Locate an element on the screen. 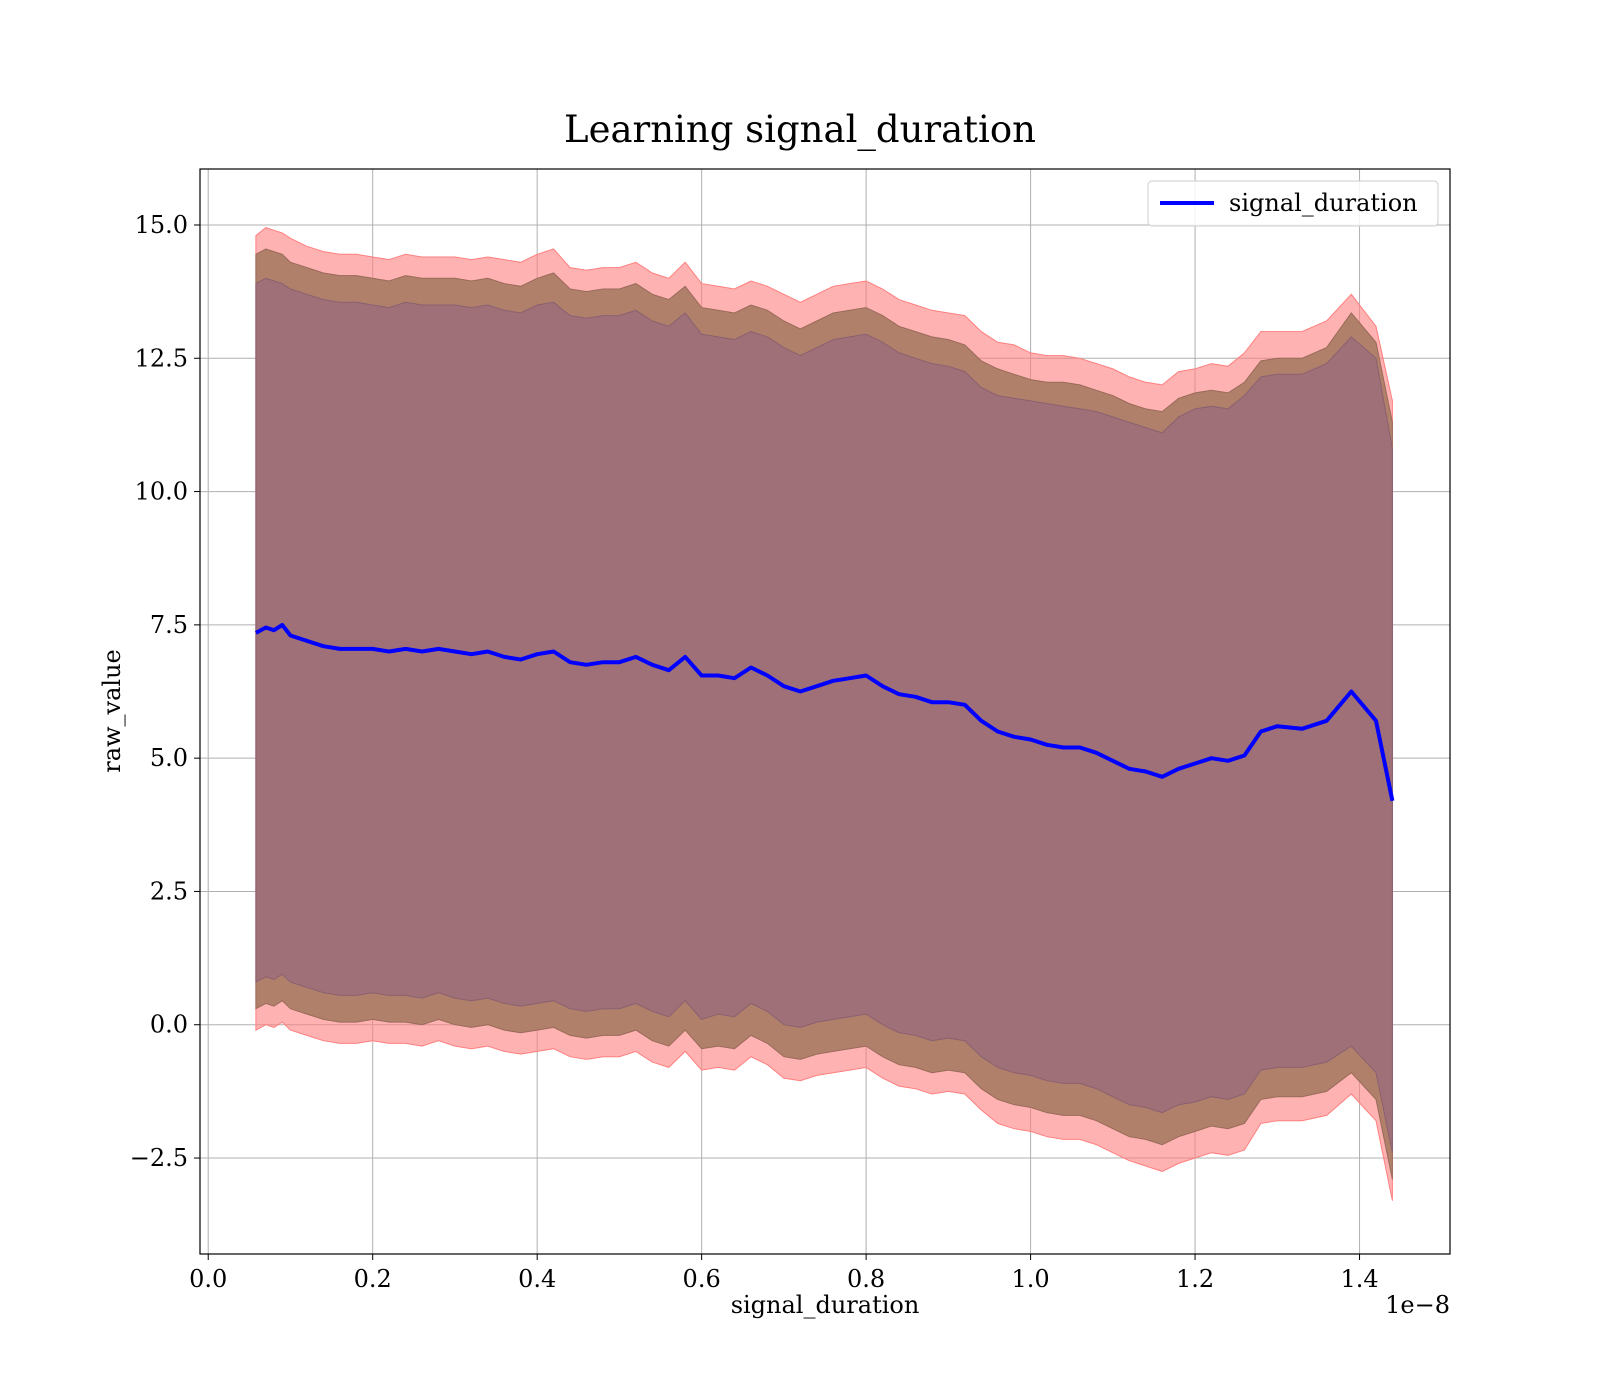 The height and width of the screenshot is (1400, 1600). x-axis-offset-label: 1e−8 is located at coordinates (1417, 1305).